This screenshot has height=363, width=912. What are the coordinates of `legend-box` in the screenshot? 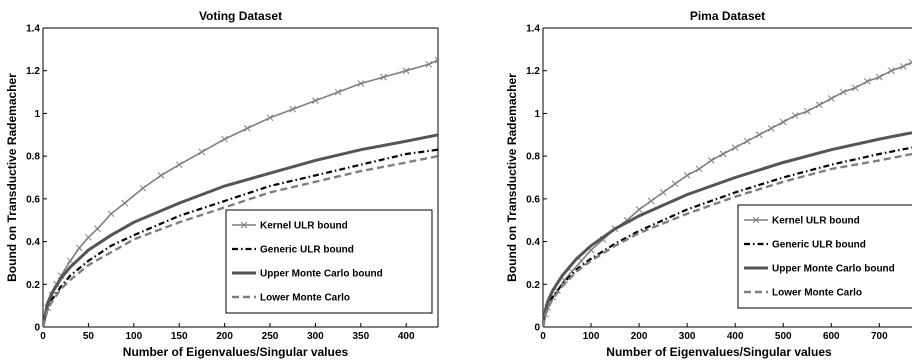 It's located at (329, 261).